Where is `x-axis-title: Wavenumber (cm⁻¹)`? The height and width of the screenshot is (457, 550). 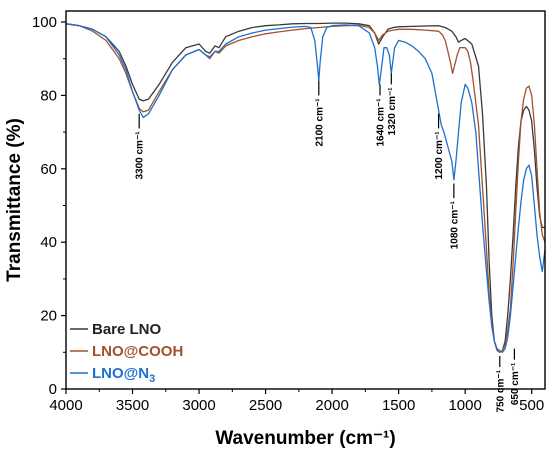 x-axis-title: Wavenumber (cm⁻¹) is located at coordinates (305, 438).